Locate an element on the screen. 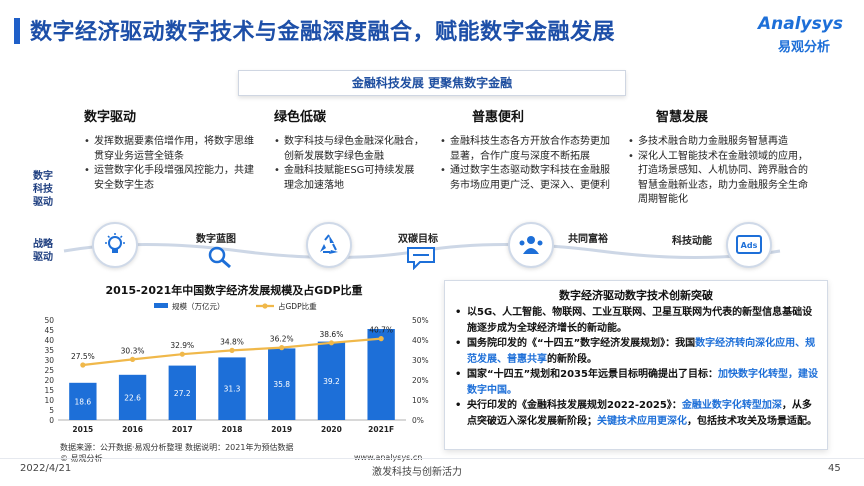 The width and height of the screenshot is (864, 486). body-text: 央行印发的《金融科技发展规划2022-2025》： is located at coordinates (574, 405).